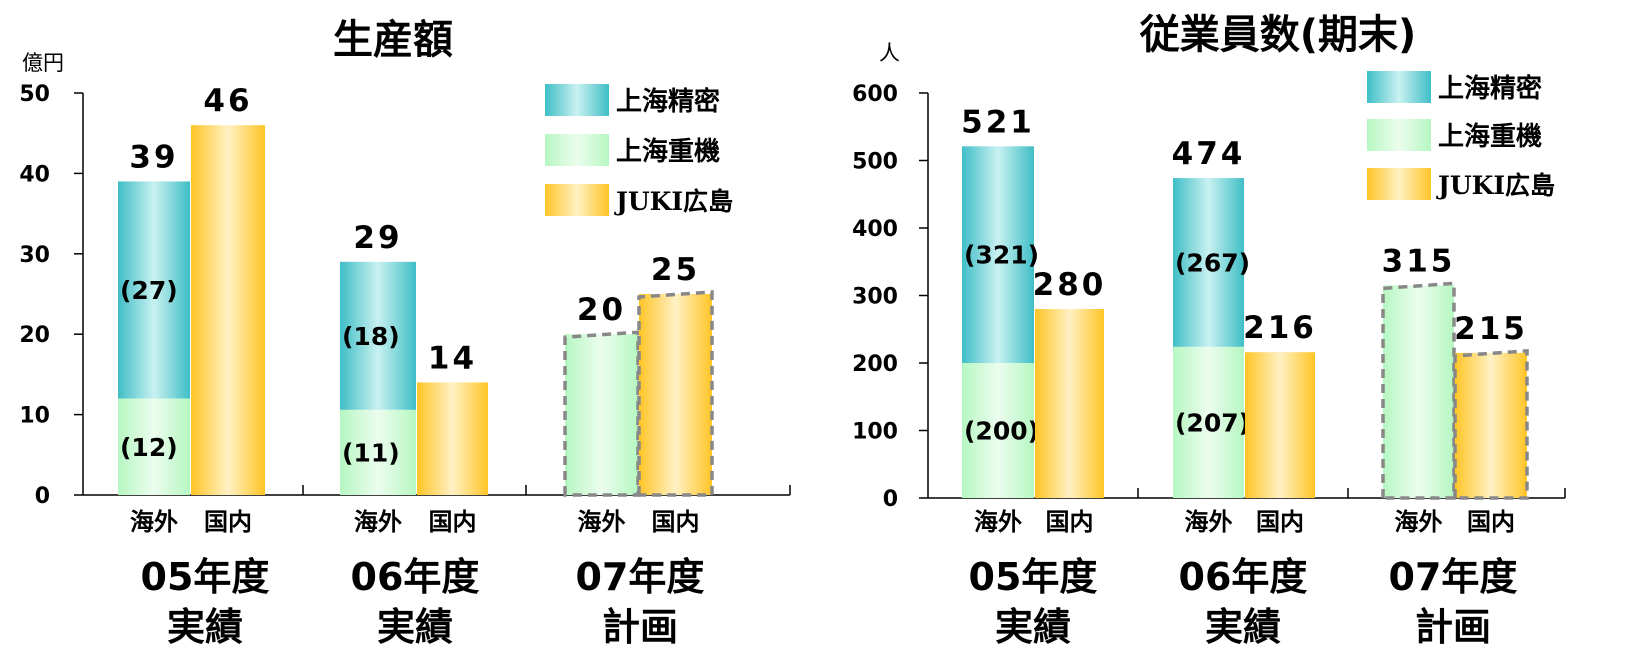 Image resolution: width=1637 pixels, height=670 pixels. What do you see at coordinates (875, 94) in the screenshot?
I see `y-tick-label: 600` at bounding box center [875, 94].